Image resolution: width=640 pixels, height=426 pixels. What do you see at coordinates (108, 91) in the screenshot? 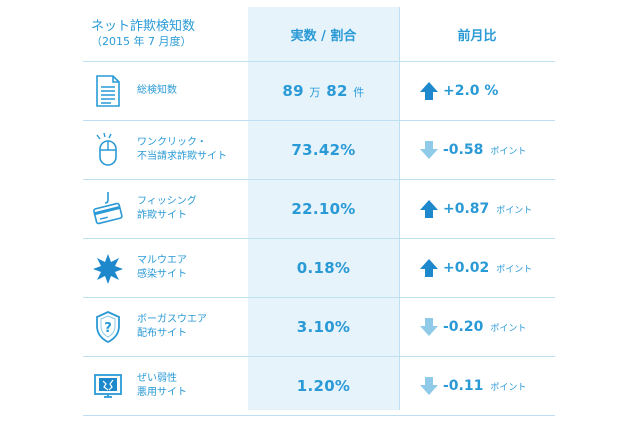
I see `document-icon` at bounding box center [108, 91].